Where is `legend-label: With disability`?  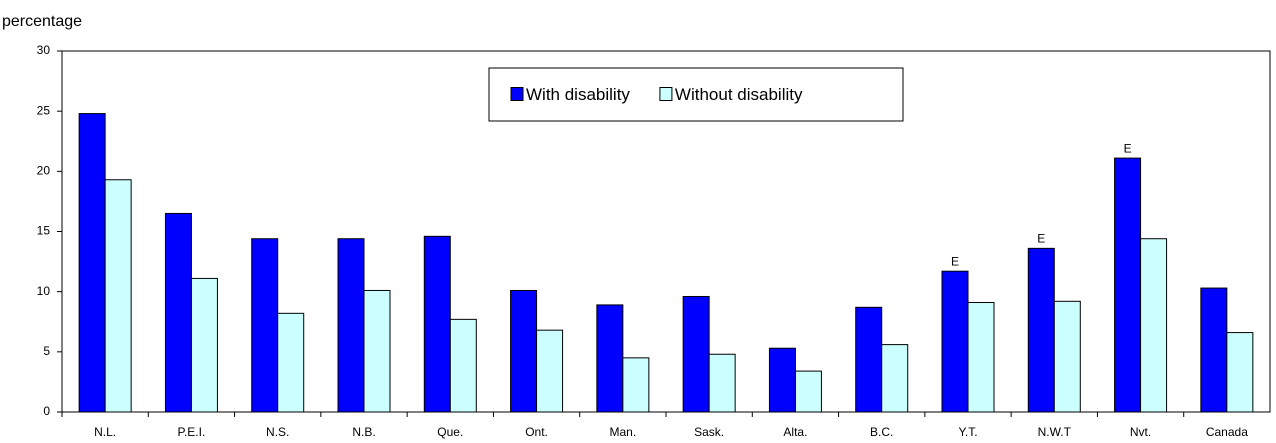
legend-label: With disability is located at coordinates (578, 94).